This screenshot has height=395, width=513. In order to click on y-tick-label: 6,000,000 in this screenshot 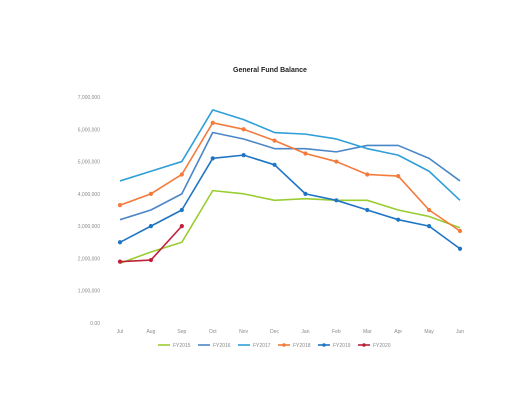, I will do `click(89, 130)`.